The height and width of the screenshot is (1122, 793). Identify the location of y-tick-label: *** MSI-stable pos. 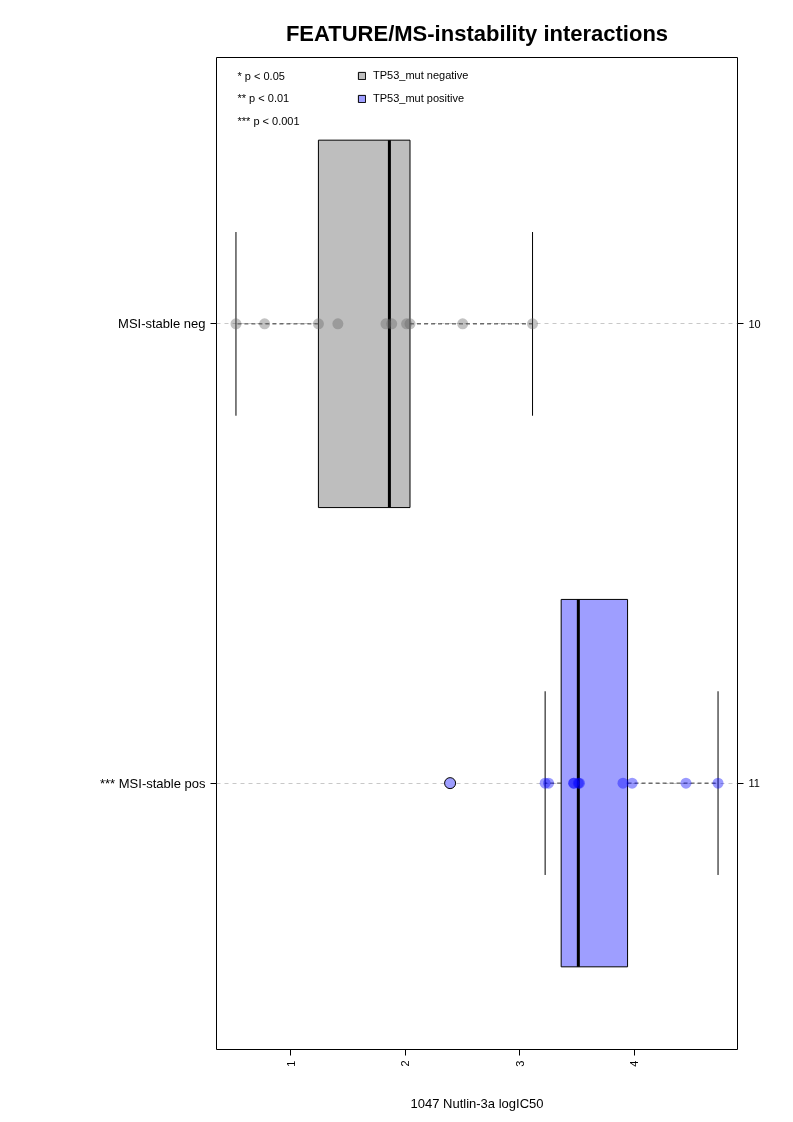
(153, 783).